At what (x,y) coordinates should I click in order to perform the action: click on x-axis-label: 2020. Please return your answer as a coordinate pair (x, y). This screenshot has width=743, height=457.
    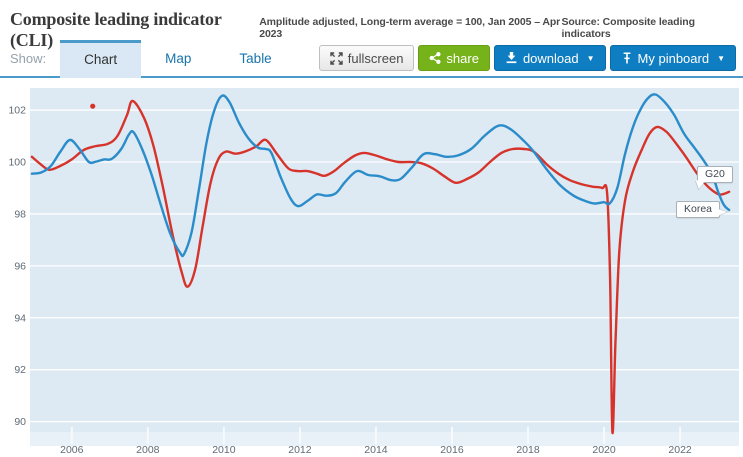
    Looking at the image, I should click on (604, 449).